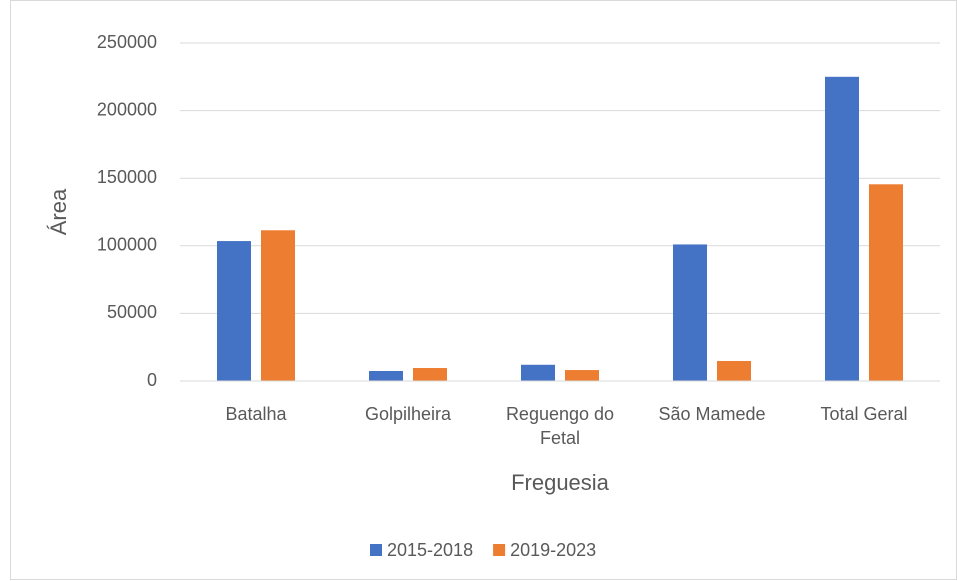 The image size is (957, 581). What do you see at coordinates (58, 211) in the screenshot?
I see `y-axis-title: Área` at bounding box center [58, 211].